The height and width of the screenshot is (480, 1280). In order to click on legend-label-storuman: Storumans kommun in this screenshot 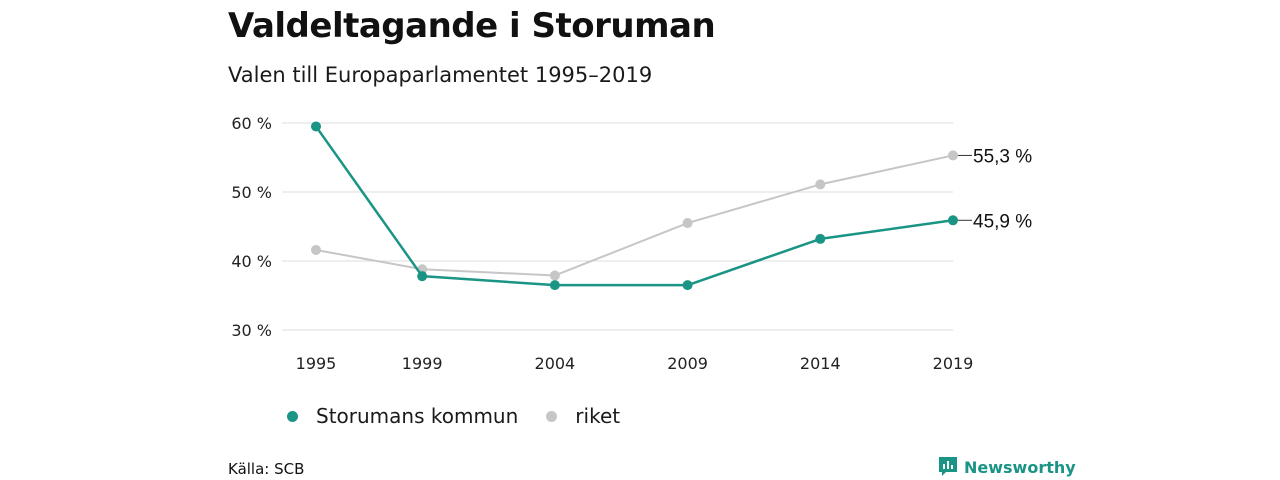, I will do `click(417, 416)`.